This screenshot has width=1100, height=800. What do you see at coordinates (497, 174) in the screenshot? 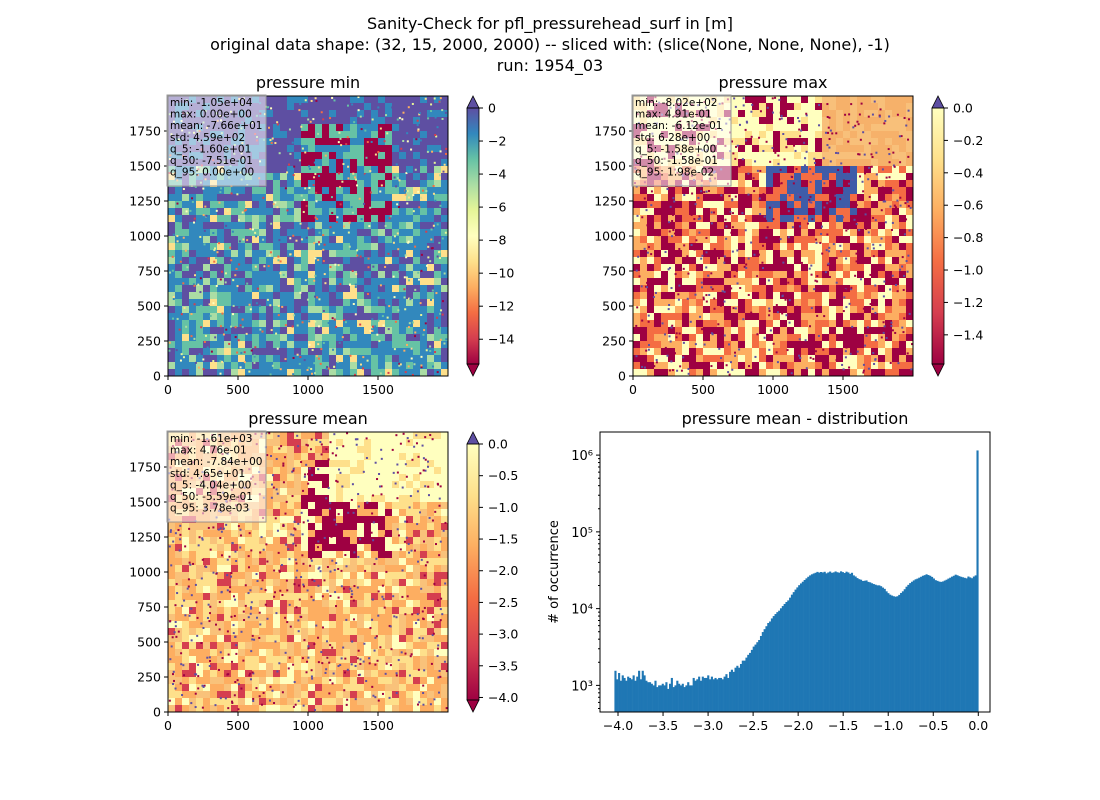
I see `colorbar-tick-label: −4` at bounding box center [497, 174].